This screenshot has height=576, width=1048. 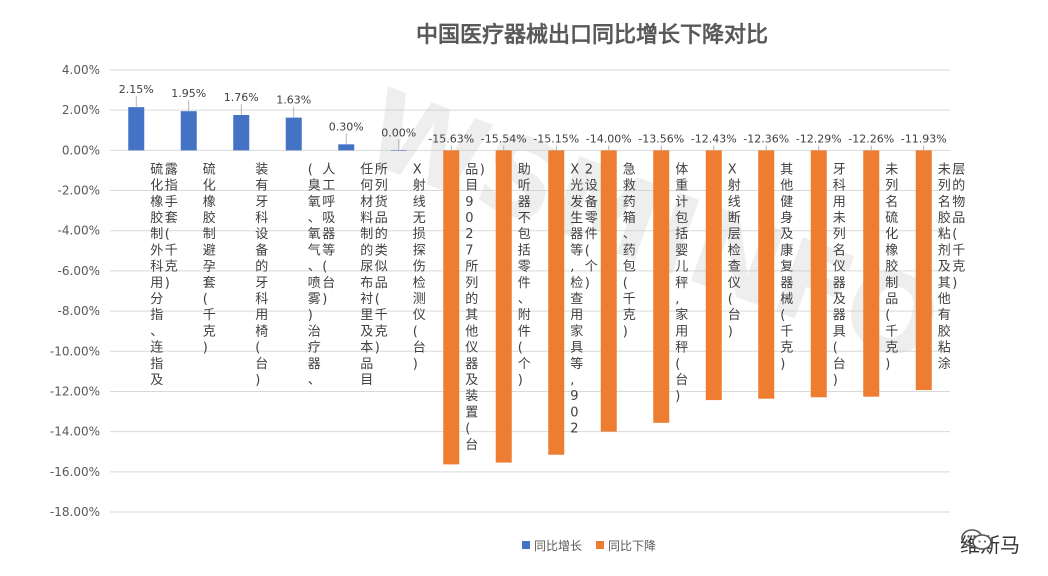 I want to click on y-tick-label: -10.00%, so click(x=75, y=351).